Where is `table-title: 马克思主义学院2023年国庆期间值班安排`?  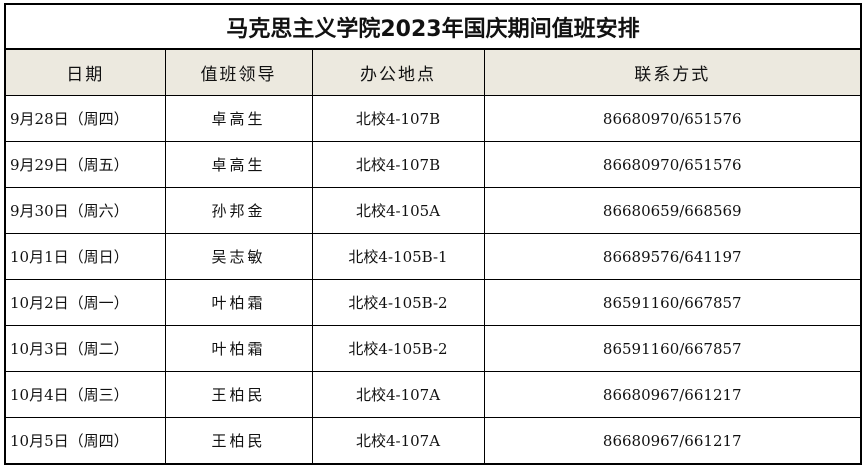
table-title: 马克思主义学院2023年国庆期间值班安排 is located at coordinates (433, 26).